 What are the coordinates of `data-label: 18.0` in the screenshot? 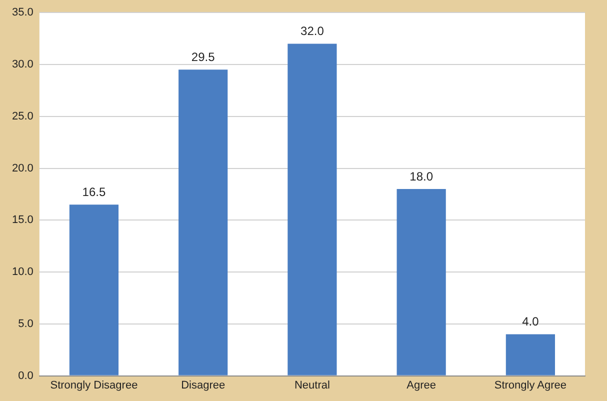 It's located at (422, 176).